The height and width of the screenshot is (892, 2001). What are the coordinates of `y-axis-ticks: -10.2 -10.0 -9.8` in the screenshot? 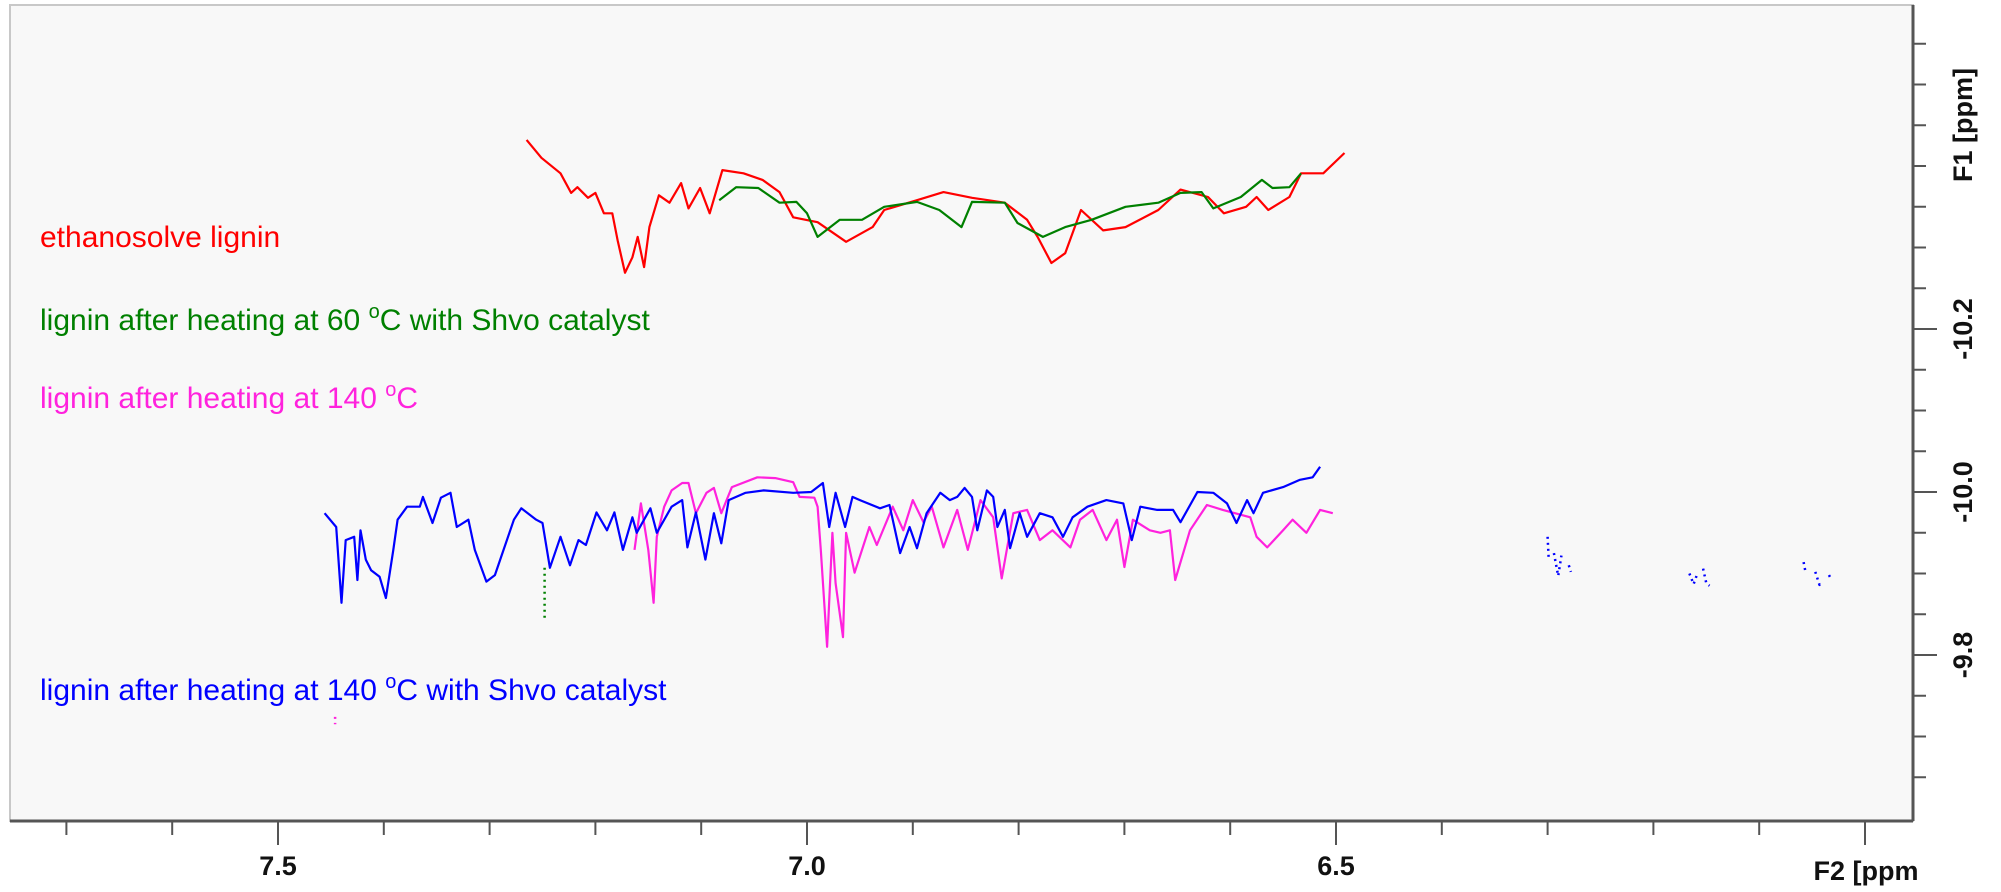 It's located at (1945, 410).